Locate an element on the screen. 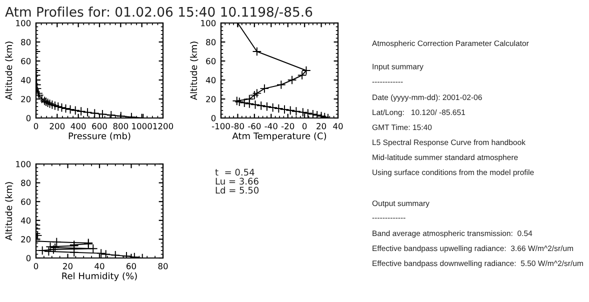 The width and height of the screenshot is (589, 302). x-tick-label: -20 is located at coordinates (287, 126).